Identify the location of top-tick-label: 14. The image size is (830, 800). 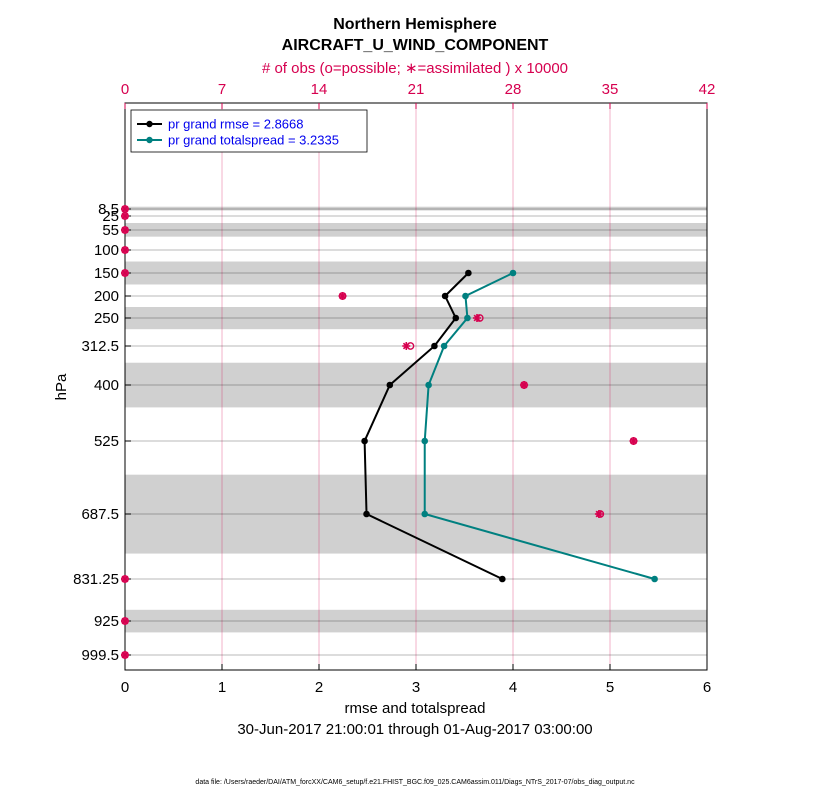
(319, 89).